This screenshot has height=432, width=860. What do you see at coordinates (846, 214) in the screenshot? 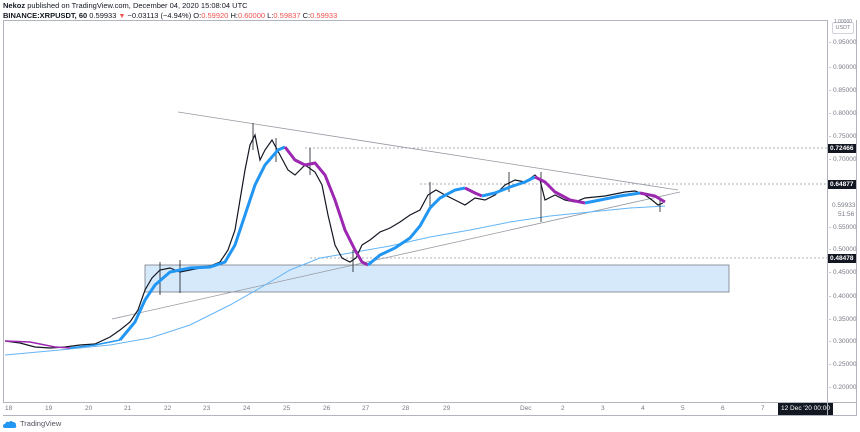
I see `bar-countdown: 51:56` at bounding box center [846, 214].